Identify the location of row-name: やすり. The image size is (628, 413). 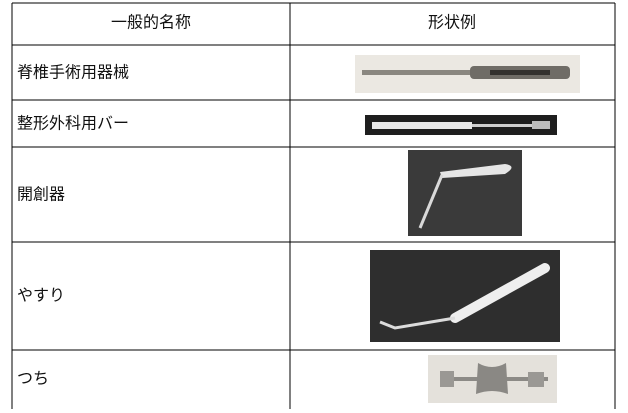
(41, 295).